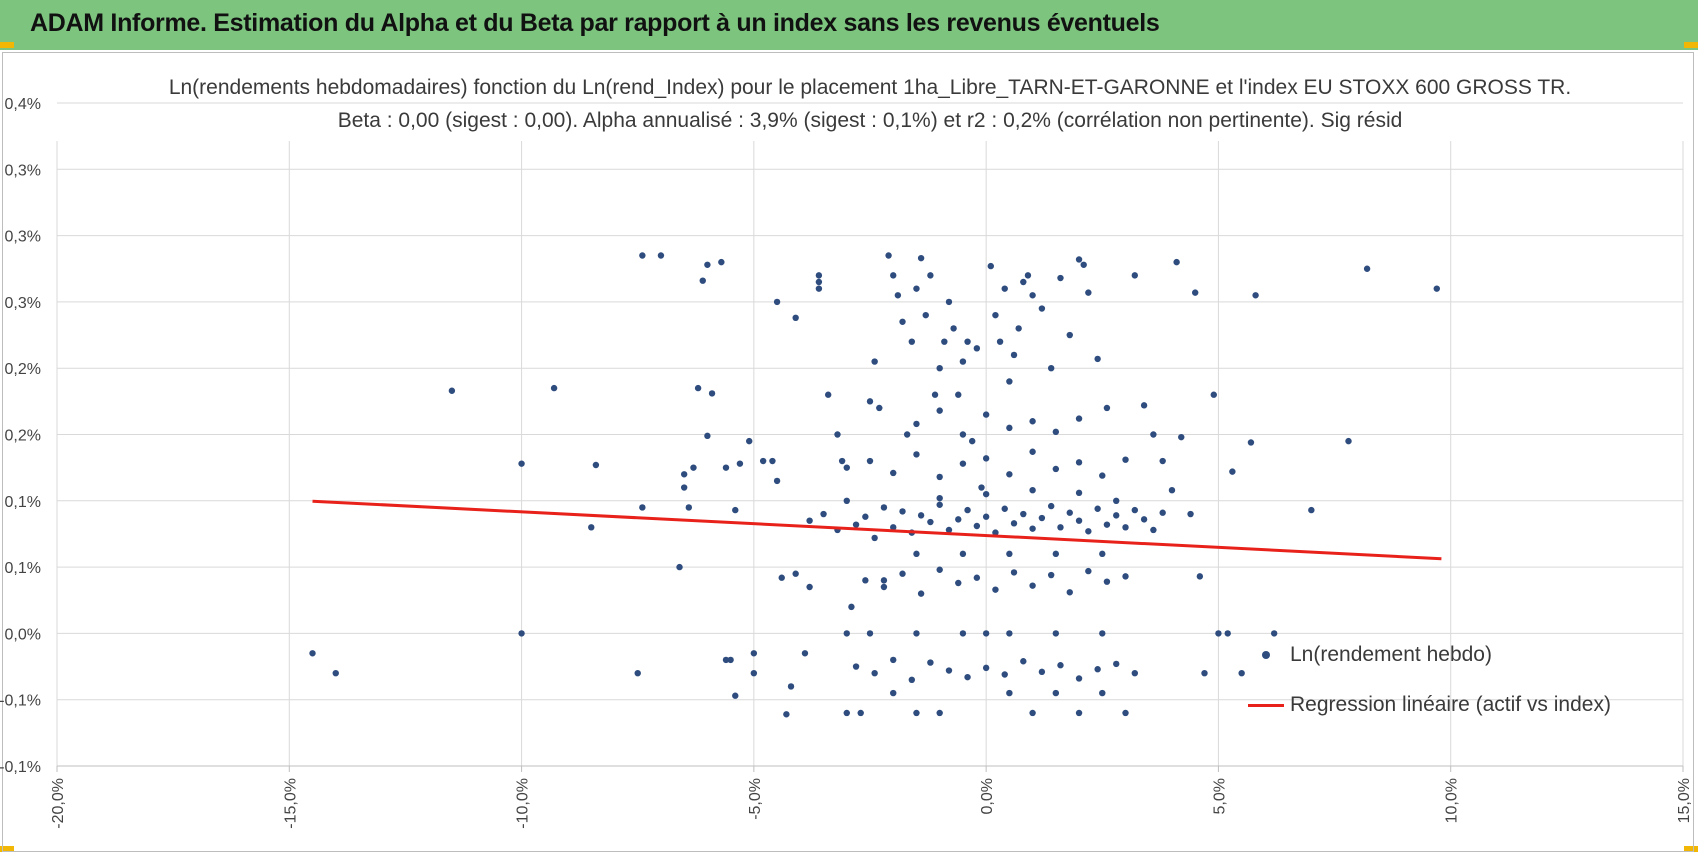 This screenshot has height=856, width=1698. Describe the element at coordinates (1219, 796) in the screenshot. I see `x-tick-label: 5,0%` at that location.